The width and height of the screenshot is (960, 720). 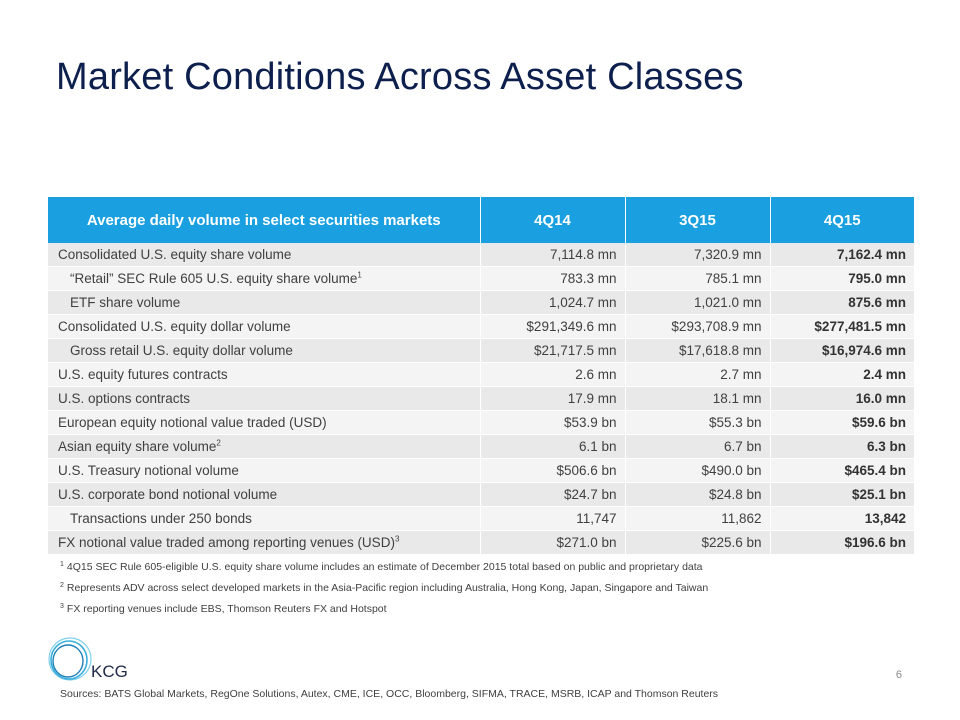 I want to click on row-label-text: Transactions under 250 bonds, so click(x=161, y=518).